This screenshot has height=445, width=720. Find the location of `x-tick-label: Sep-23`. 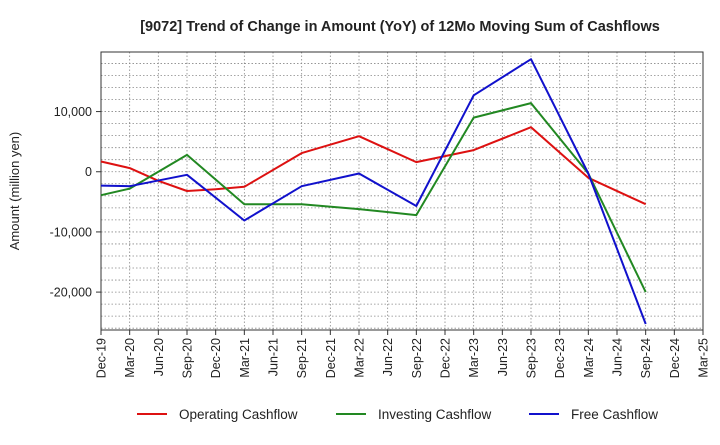

x-tick-label: Sep-23 is located at coordinates (532, 358).